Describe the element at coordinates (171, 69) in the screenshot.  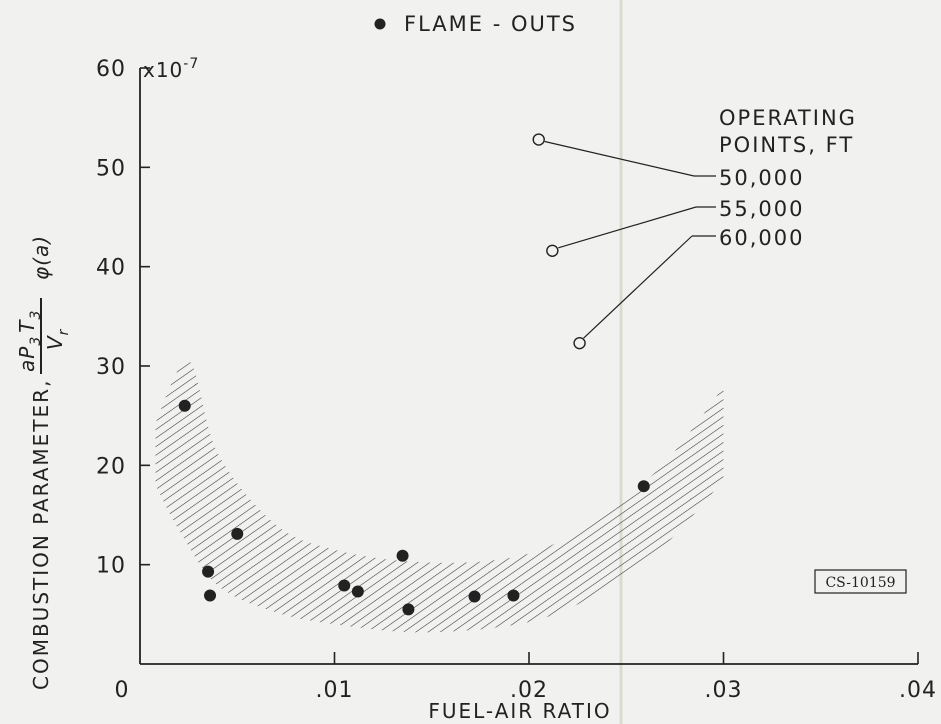
I see `y-multiplier: x10-7` at that location.